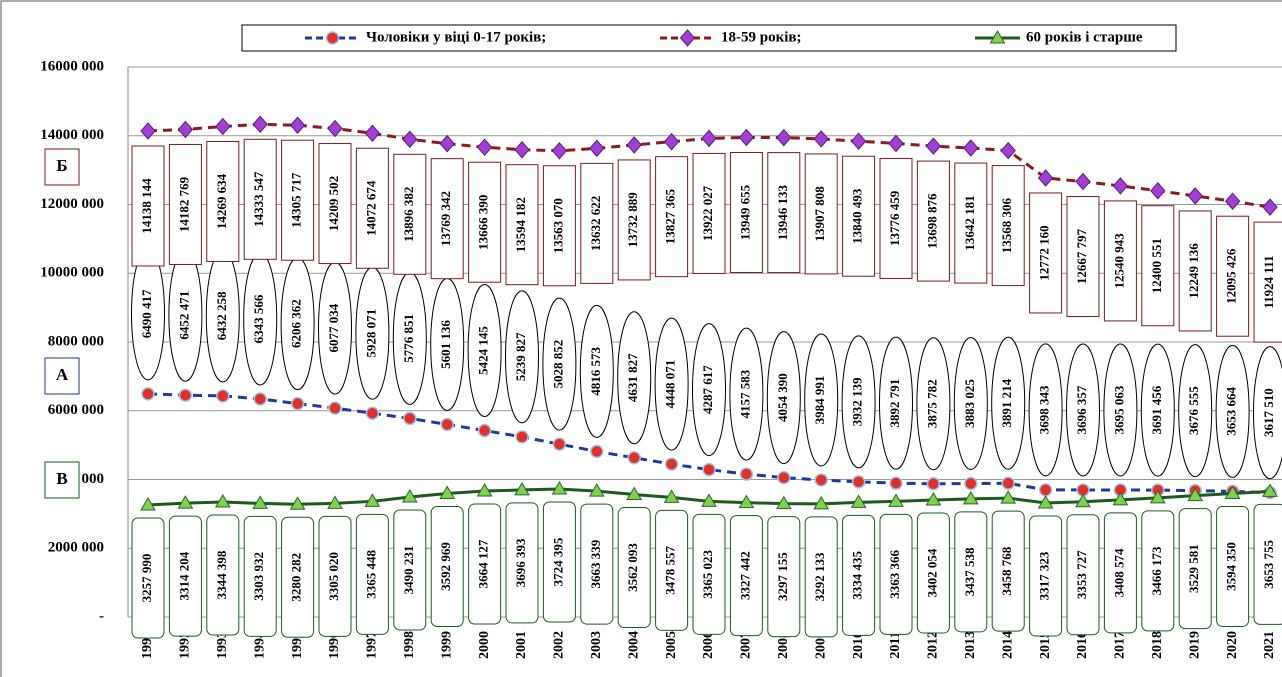 The width and height of the screenshot is (1282, 677). Describe the element at coordinates (1006, 570) in the screenshot. I see `data-label: 3458 768` at that location.